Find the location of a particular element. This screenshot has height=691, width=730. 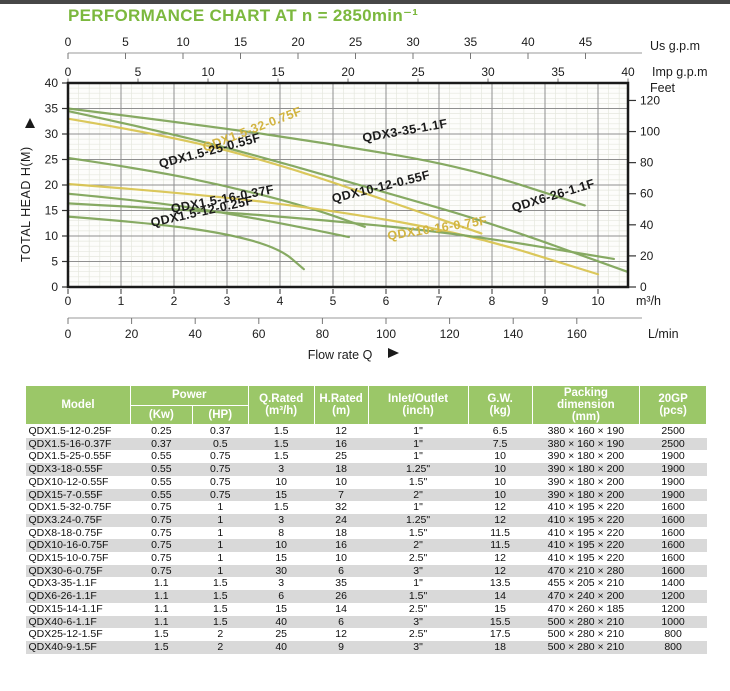

head-tick-label: 15 is located at coordinates (52, 211).